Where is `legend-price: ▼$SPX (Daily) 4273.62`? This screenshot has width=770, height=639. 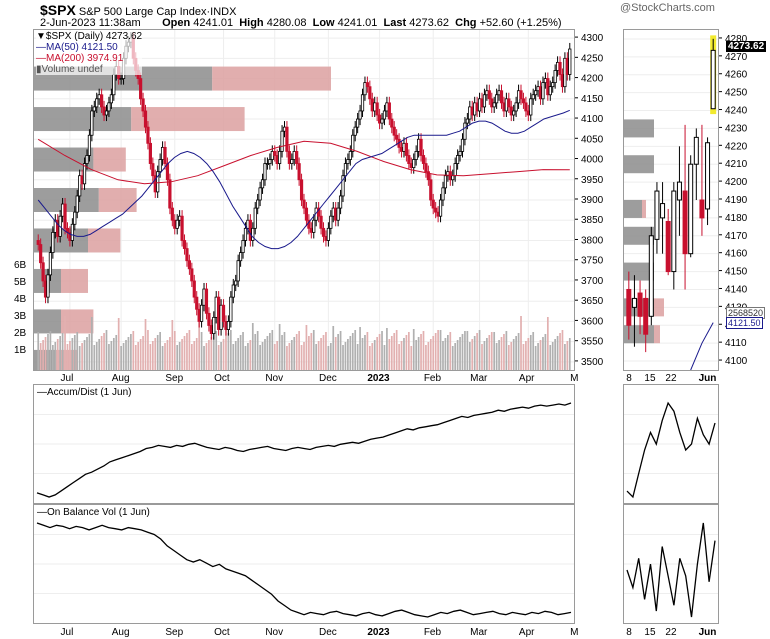
legend-price: ▼$SPX (Daily) 4273.62 is located at coordinates (89, 36).